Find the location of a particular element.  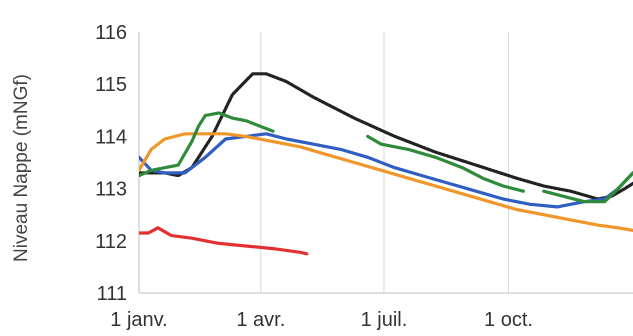

y-tick-label: 115 is located at coordinates (111, 85).